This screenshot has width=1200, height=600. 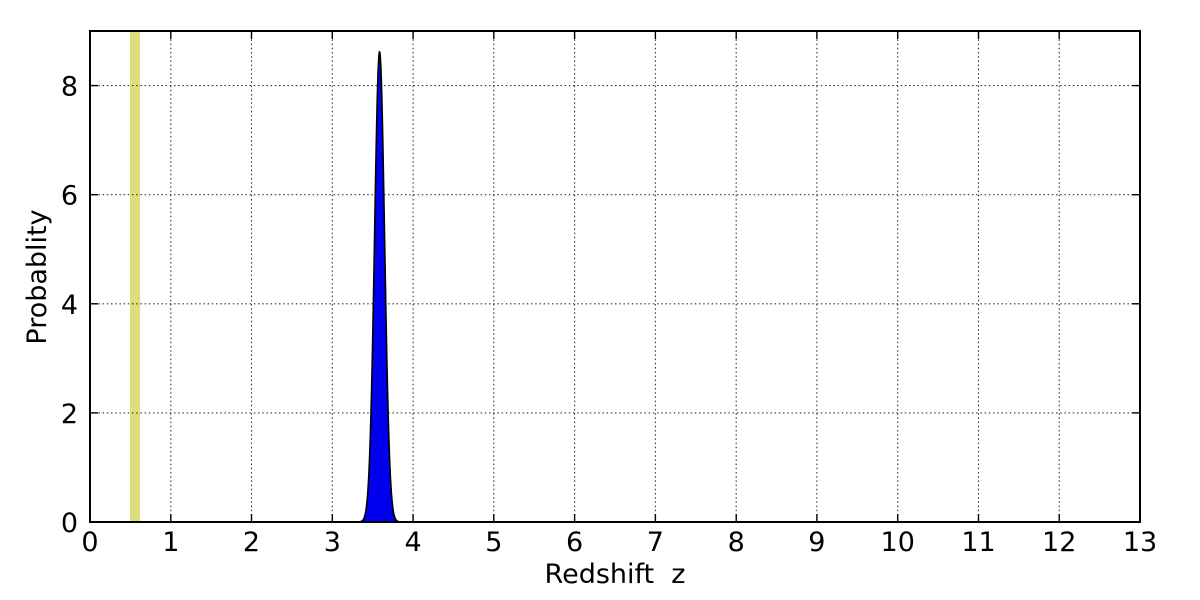 I want to click on x-tick-label: 9, so click(x=816, y=542).